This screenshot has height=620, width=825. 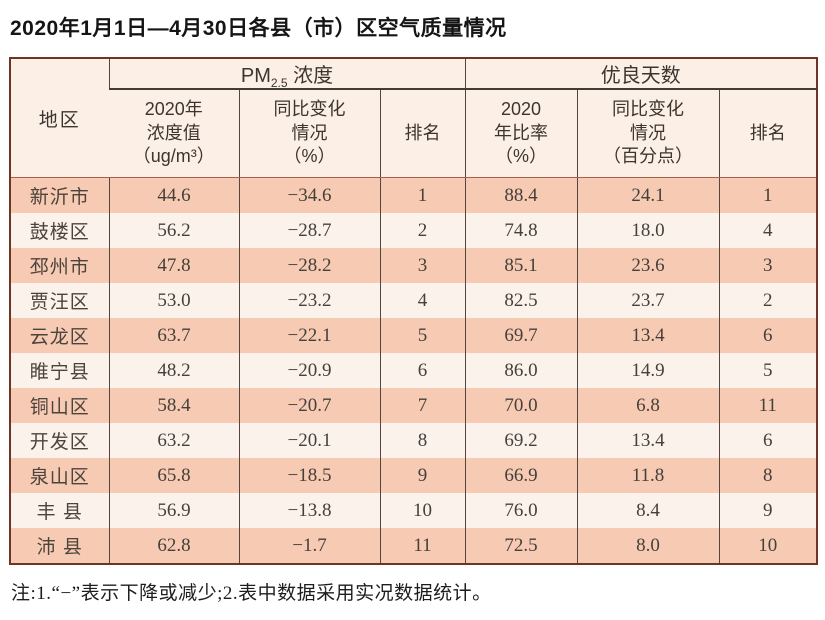 I want to click on value-cell: 66.9, so click(x=521, y=475).